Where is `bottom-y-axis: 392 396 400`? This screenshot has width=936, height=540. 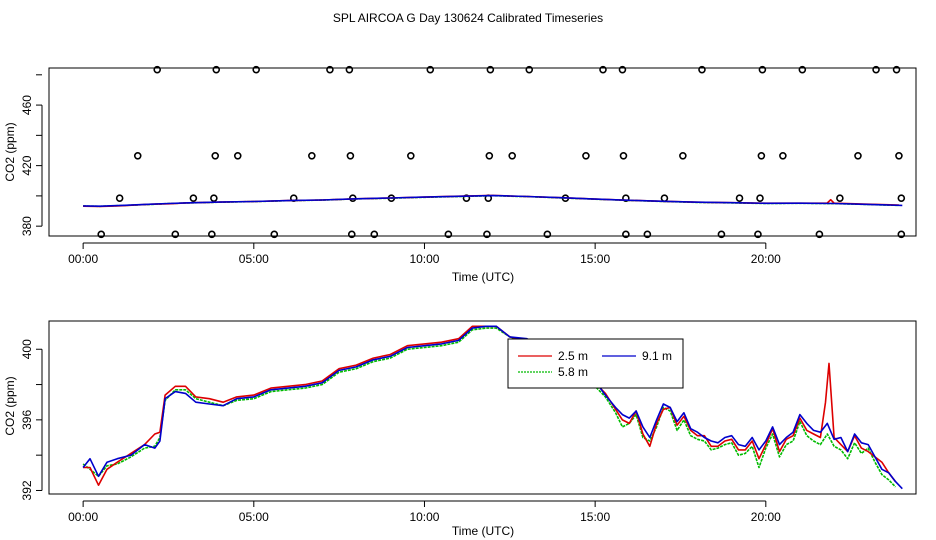
bottom-y-axis: 392 396 400 is located at coordinates (31, 419).